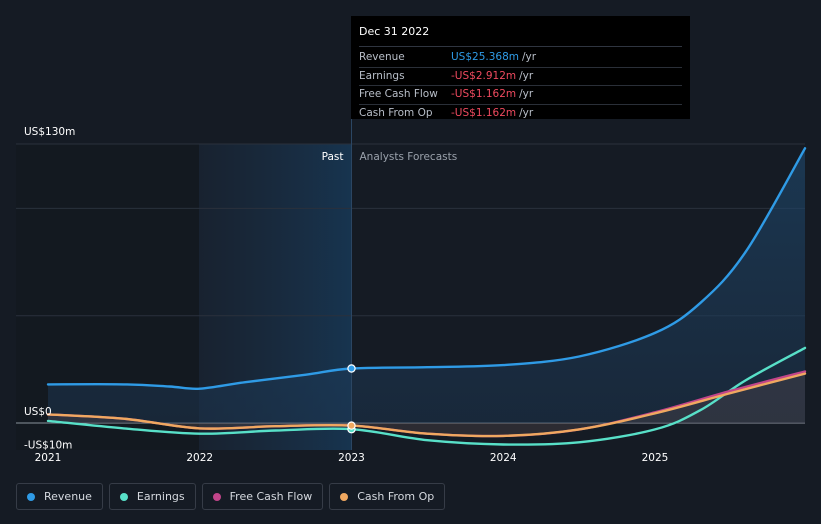  What do you see at coordinates (38, 412) in the screenshot?
I see `y-tick-label: US$0` at bounding box center [38, 412].